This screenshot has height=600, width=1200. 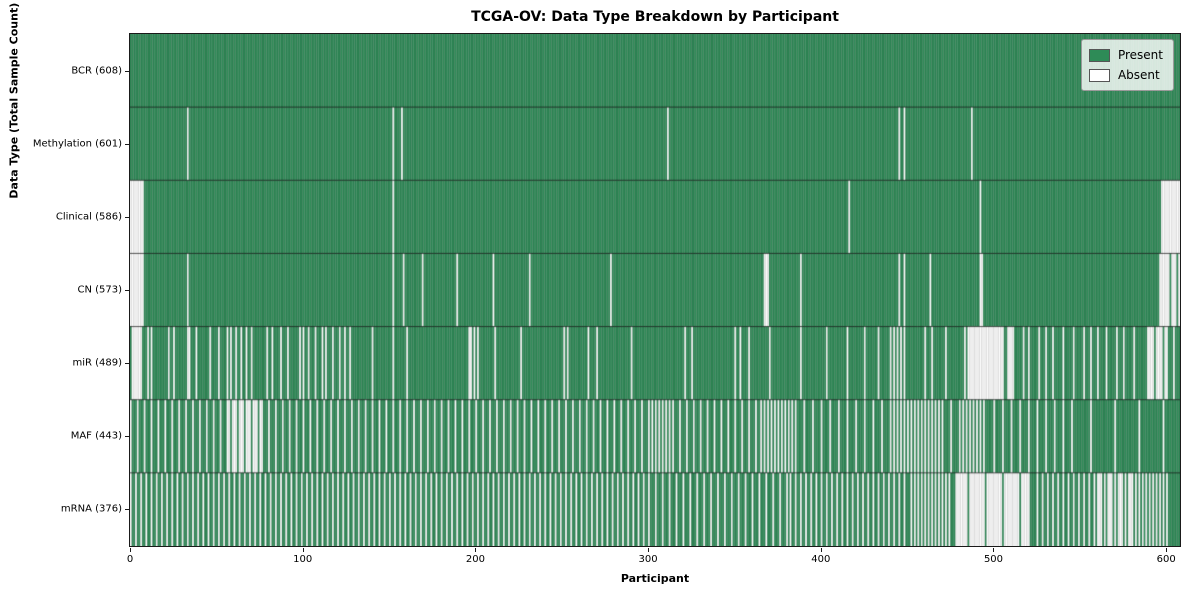 I want to click on legend-entry-present: Present, so click(x=1125, y=55).